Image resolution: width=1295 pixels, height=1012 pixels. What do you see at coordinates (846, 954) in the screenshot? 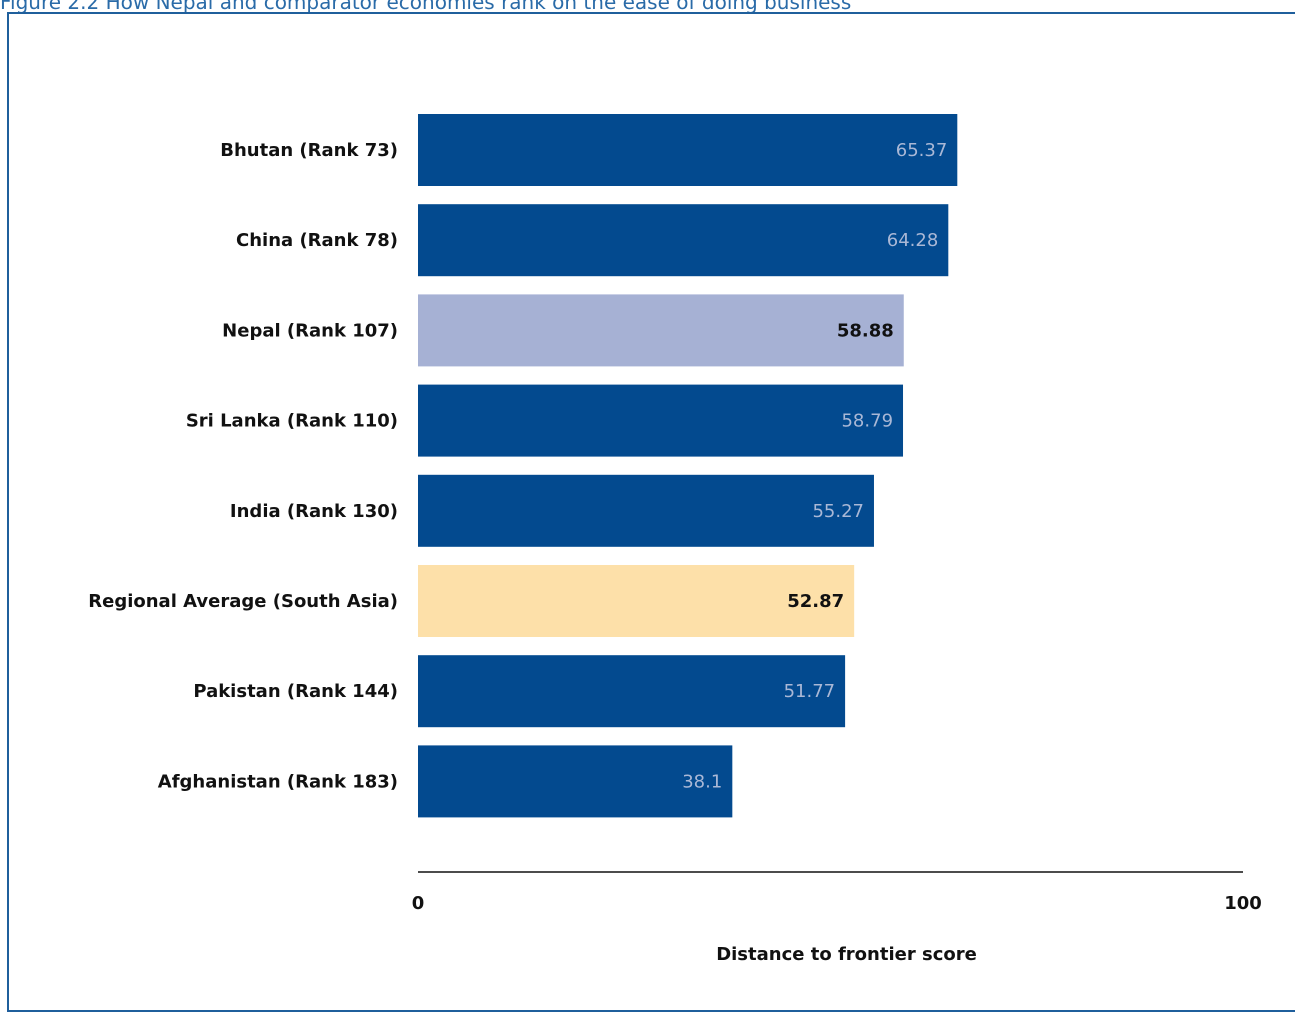
I see `x-axis-title: Distance to frontier score` at bounding box center [846, 954].